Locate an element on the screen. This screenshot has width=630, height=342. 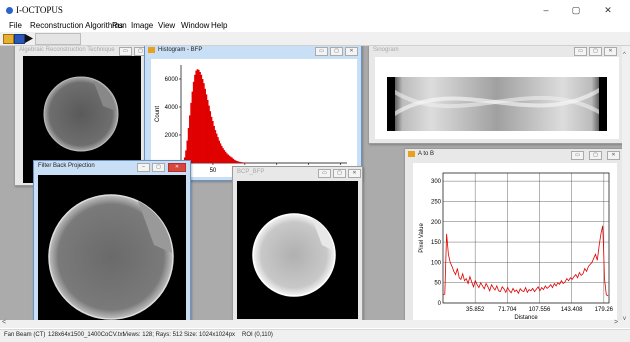
sinogram-canvas is located at coordinates (497, 98).